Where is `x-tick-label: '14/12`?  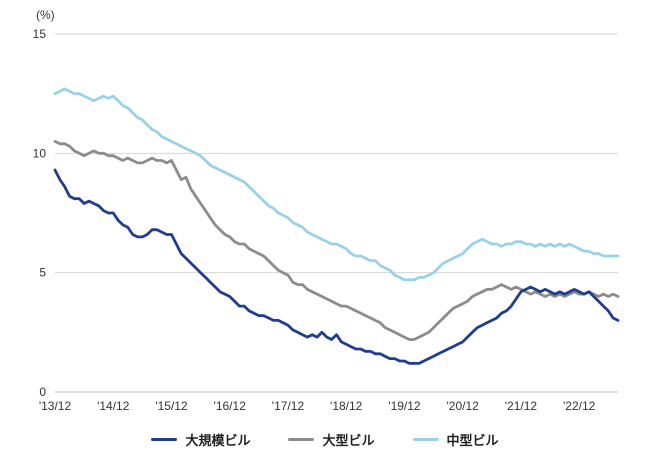
x-tick-label: '14/12 is located at coordinates (113, 406).